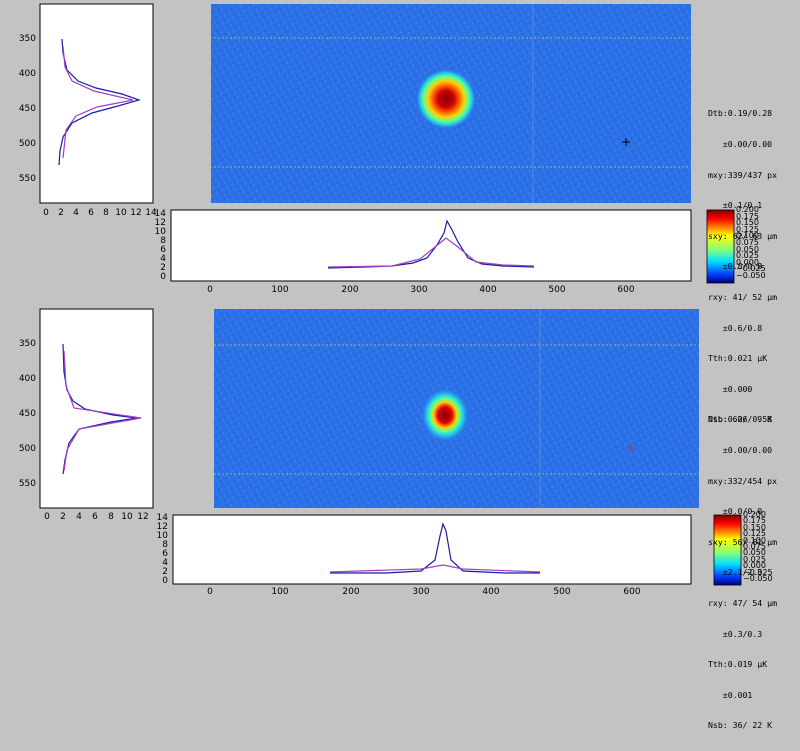 The image size is (800, 751). Describe the element at coordinates (743, 174) in the screenshot. I see `readout-line: mxy:339/437 px` at that location.